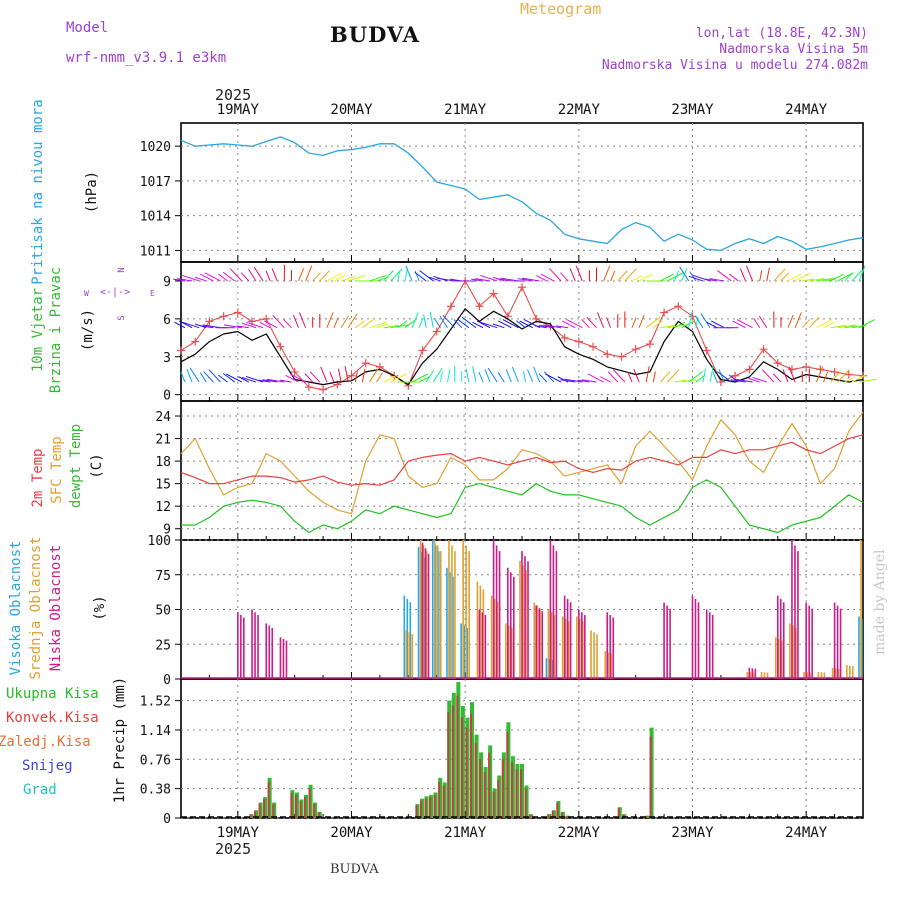 This screenshot has width=900, height=900. What do you see at coordinates (167, 358) in the screenshot?
I see `y-tick-label: 3` at bounding box center [167, 358].